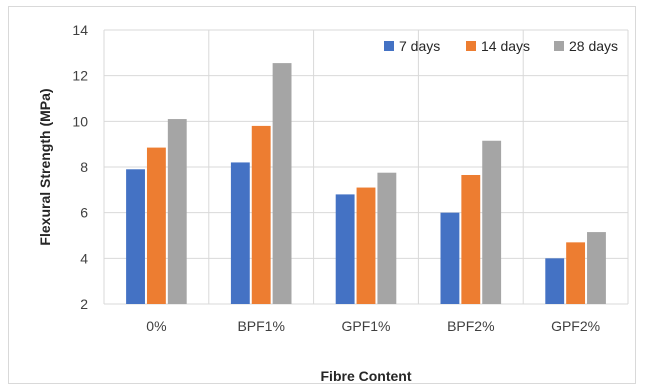  I want to click on x-tick-label: GPF1%, so click(365, 326).